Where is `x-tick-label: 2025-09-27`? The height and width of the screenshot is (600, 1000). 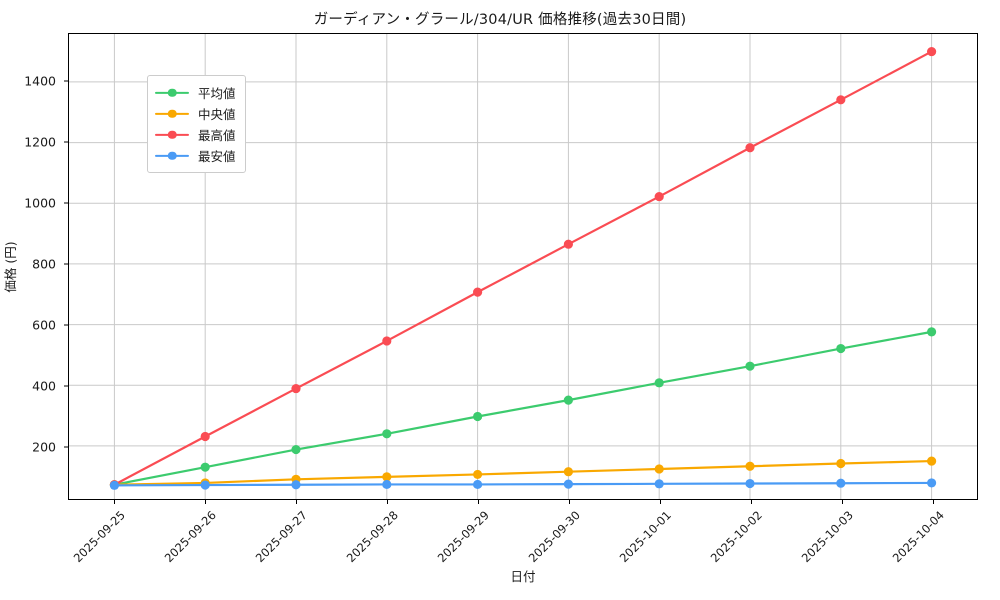 x-tick-label: 2025-09-27 is located at coordinates (281, 537).